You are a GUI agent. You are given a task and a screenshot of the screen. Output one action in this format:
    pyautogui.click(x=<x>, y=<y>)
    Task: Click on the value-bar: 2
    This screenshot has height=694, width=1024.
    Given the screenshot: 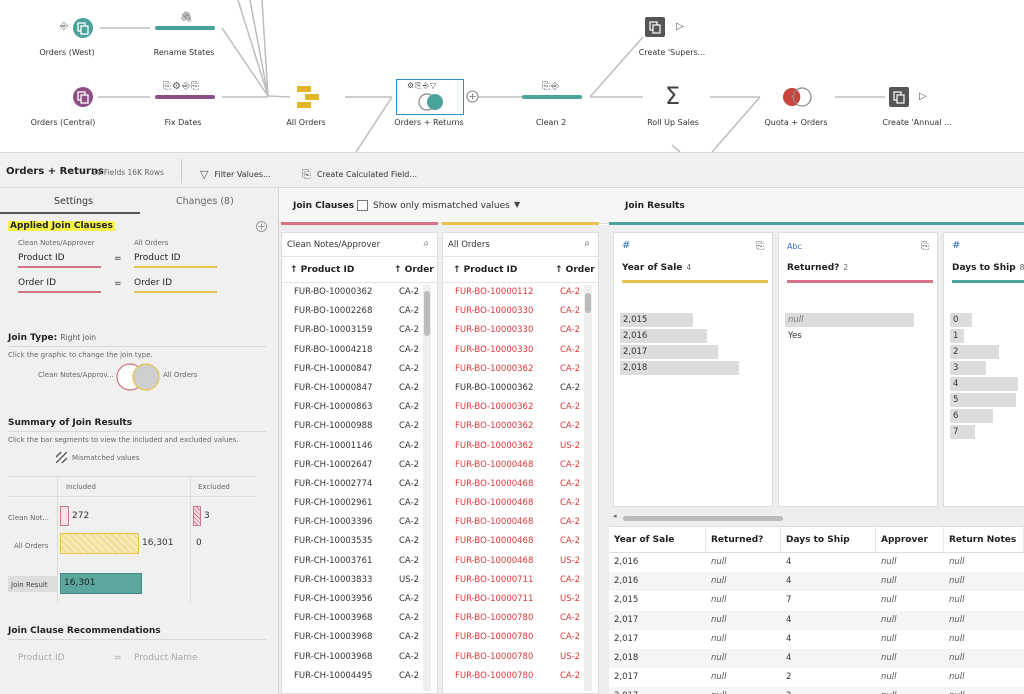 What is the action you would take?
    pyautogui.click(x=974, y=352)
    